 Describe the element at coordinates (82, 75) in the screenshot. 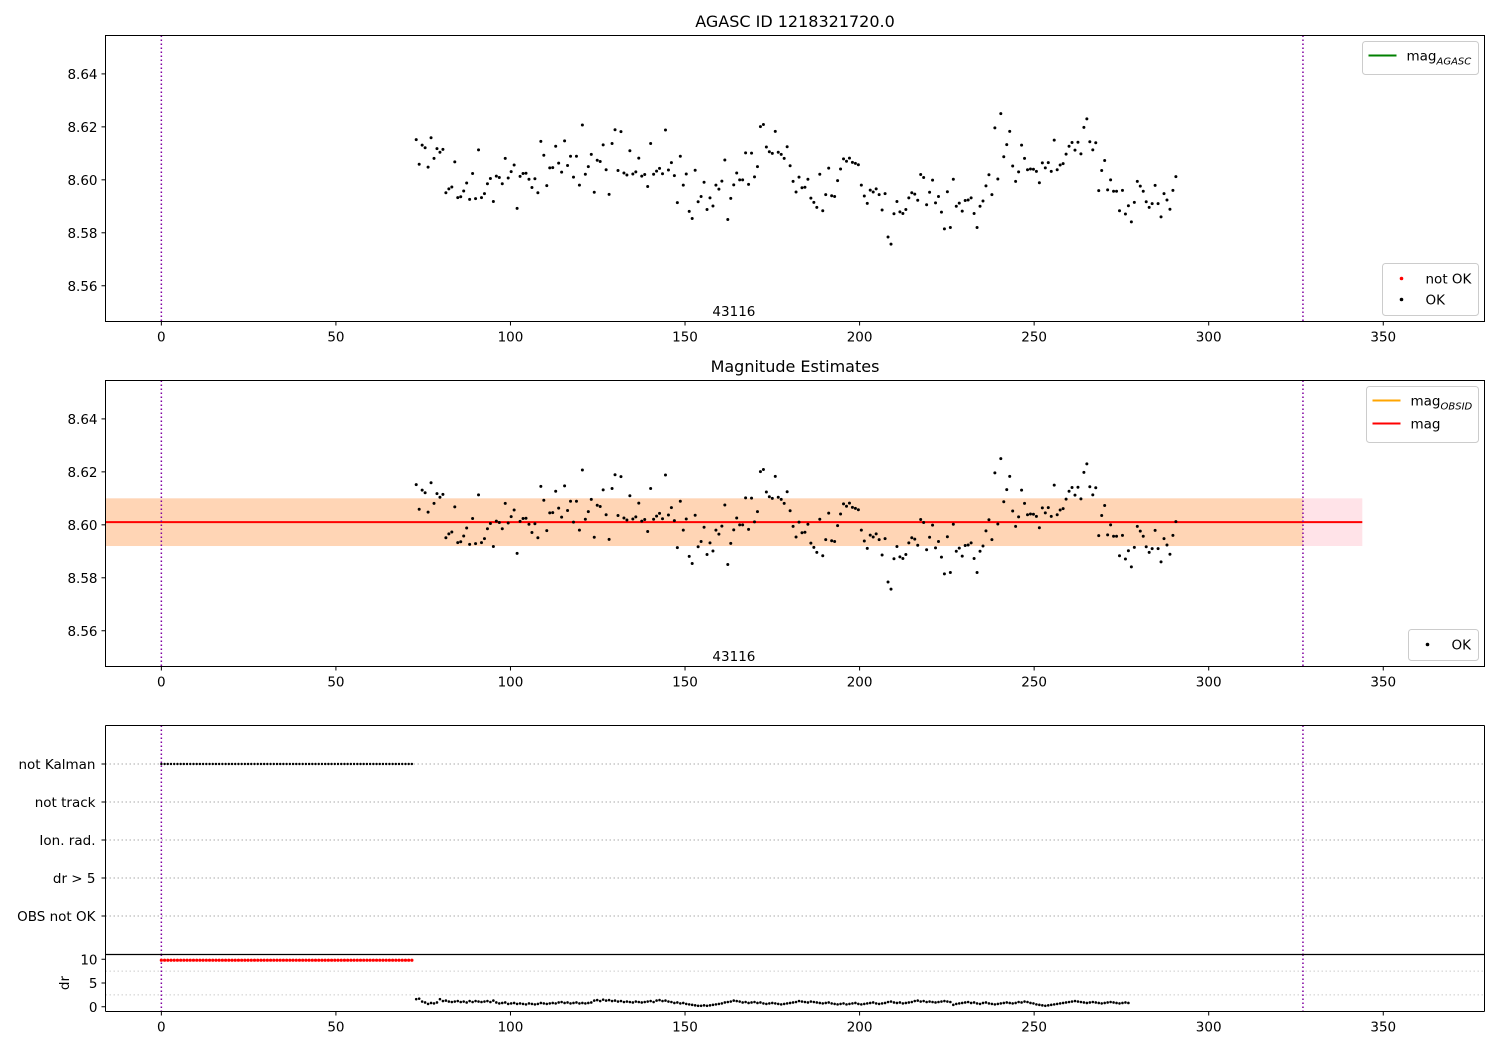

I see `top-ytick-label: 8.64` at that location.